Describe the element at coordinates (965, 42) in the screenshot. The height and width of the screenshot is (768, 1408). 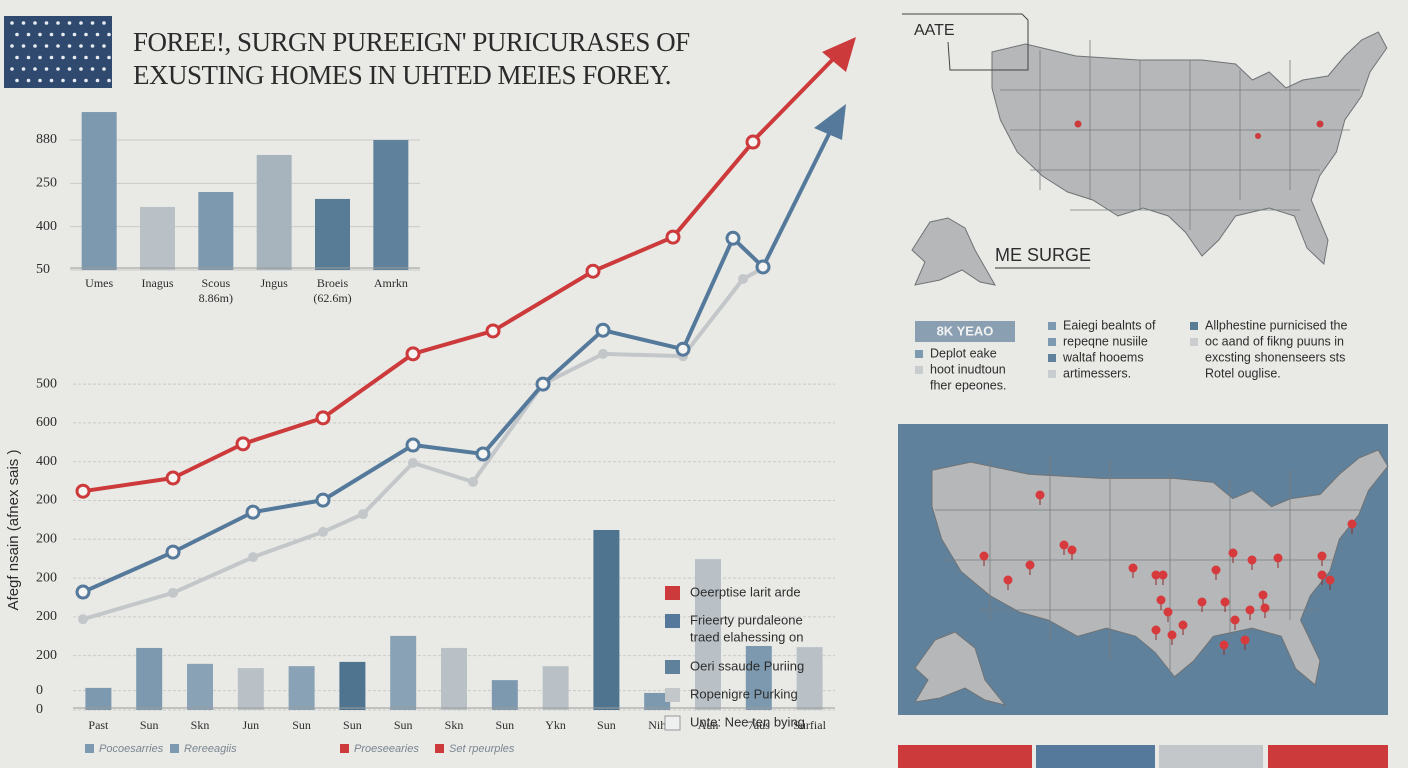
I see `callout-line` at that location.